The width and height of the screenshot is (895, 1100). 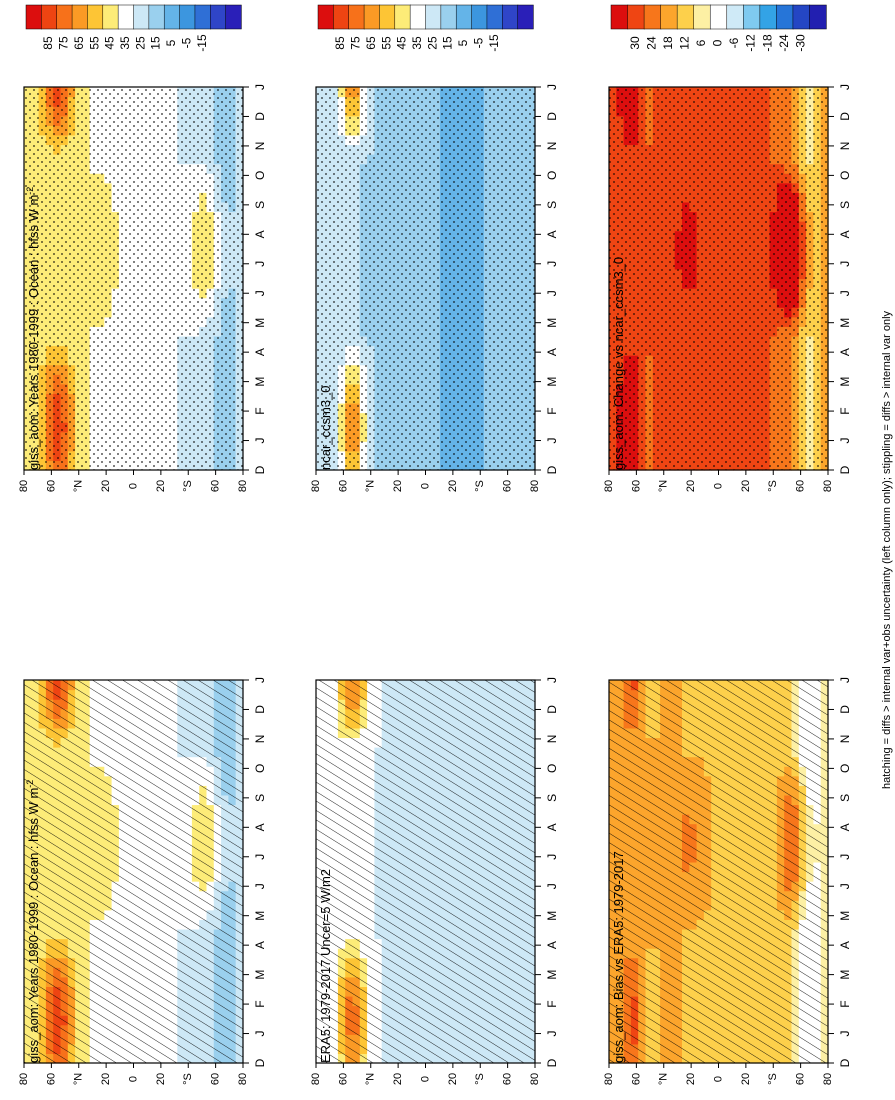 I want to click on panel-title: ERA5: 1979-2017 Uncer=5 W/m2, so click(x=325, y=966).